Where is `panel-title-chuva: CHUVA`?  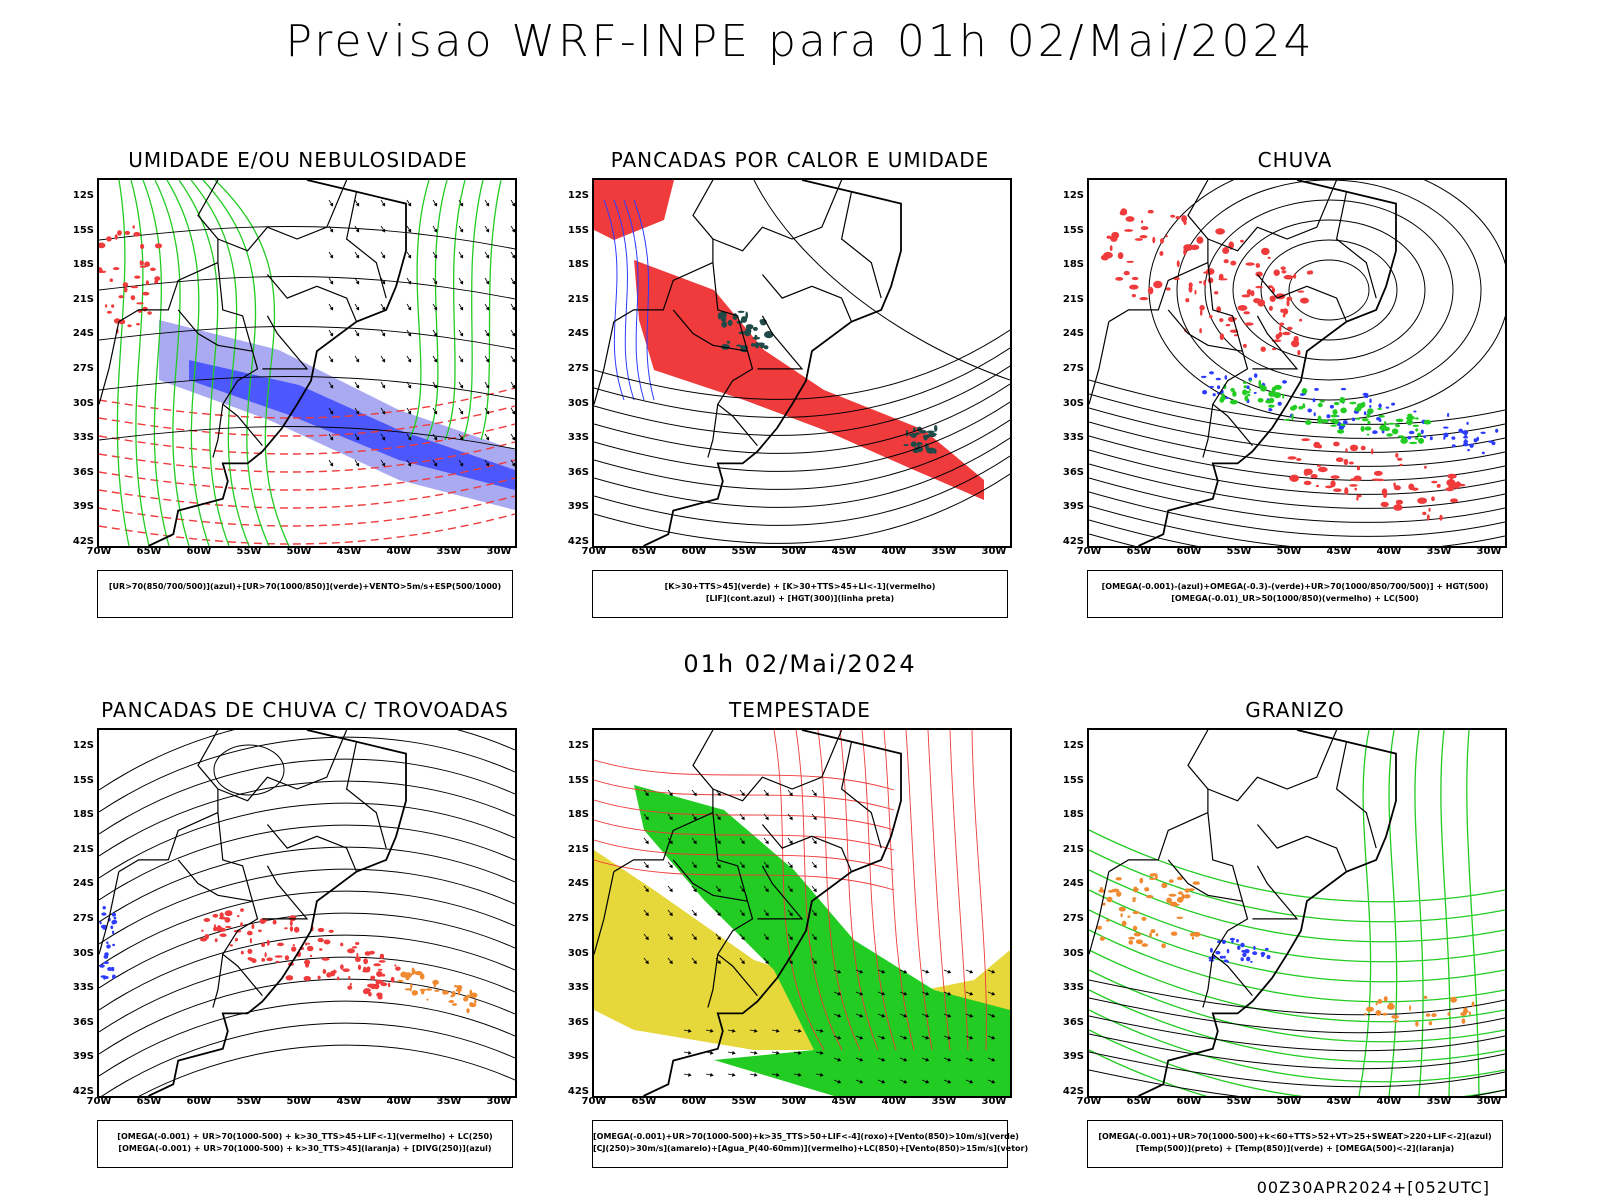
panel-title-chuva: CHUVA is located at coordinates (1295, 160).